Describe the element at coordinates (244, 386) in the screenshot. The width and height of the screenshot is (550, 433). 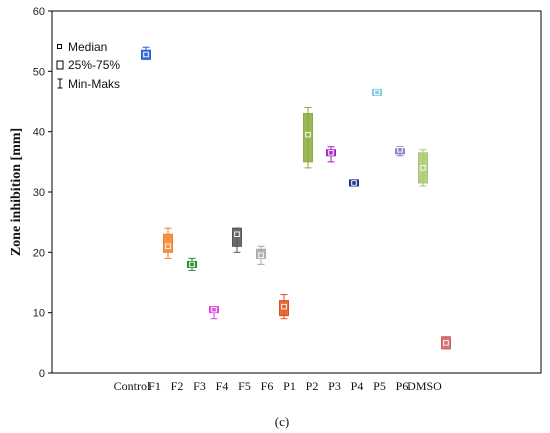
I see `x-tick-label: F5` at that location.